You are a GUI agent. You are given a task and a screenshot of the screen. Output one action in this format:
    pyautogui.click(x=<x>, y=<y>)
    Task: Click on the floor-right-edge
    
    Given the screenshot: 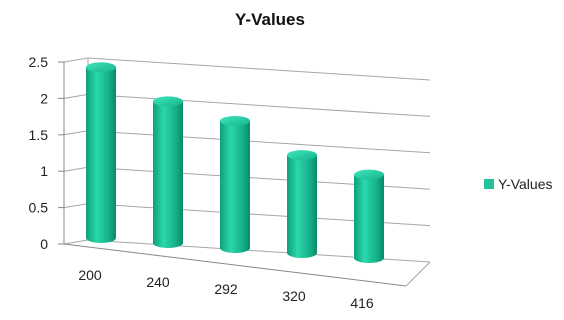 What is the action you would take?
    pyautogui.click(x=418, y=274)
    